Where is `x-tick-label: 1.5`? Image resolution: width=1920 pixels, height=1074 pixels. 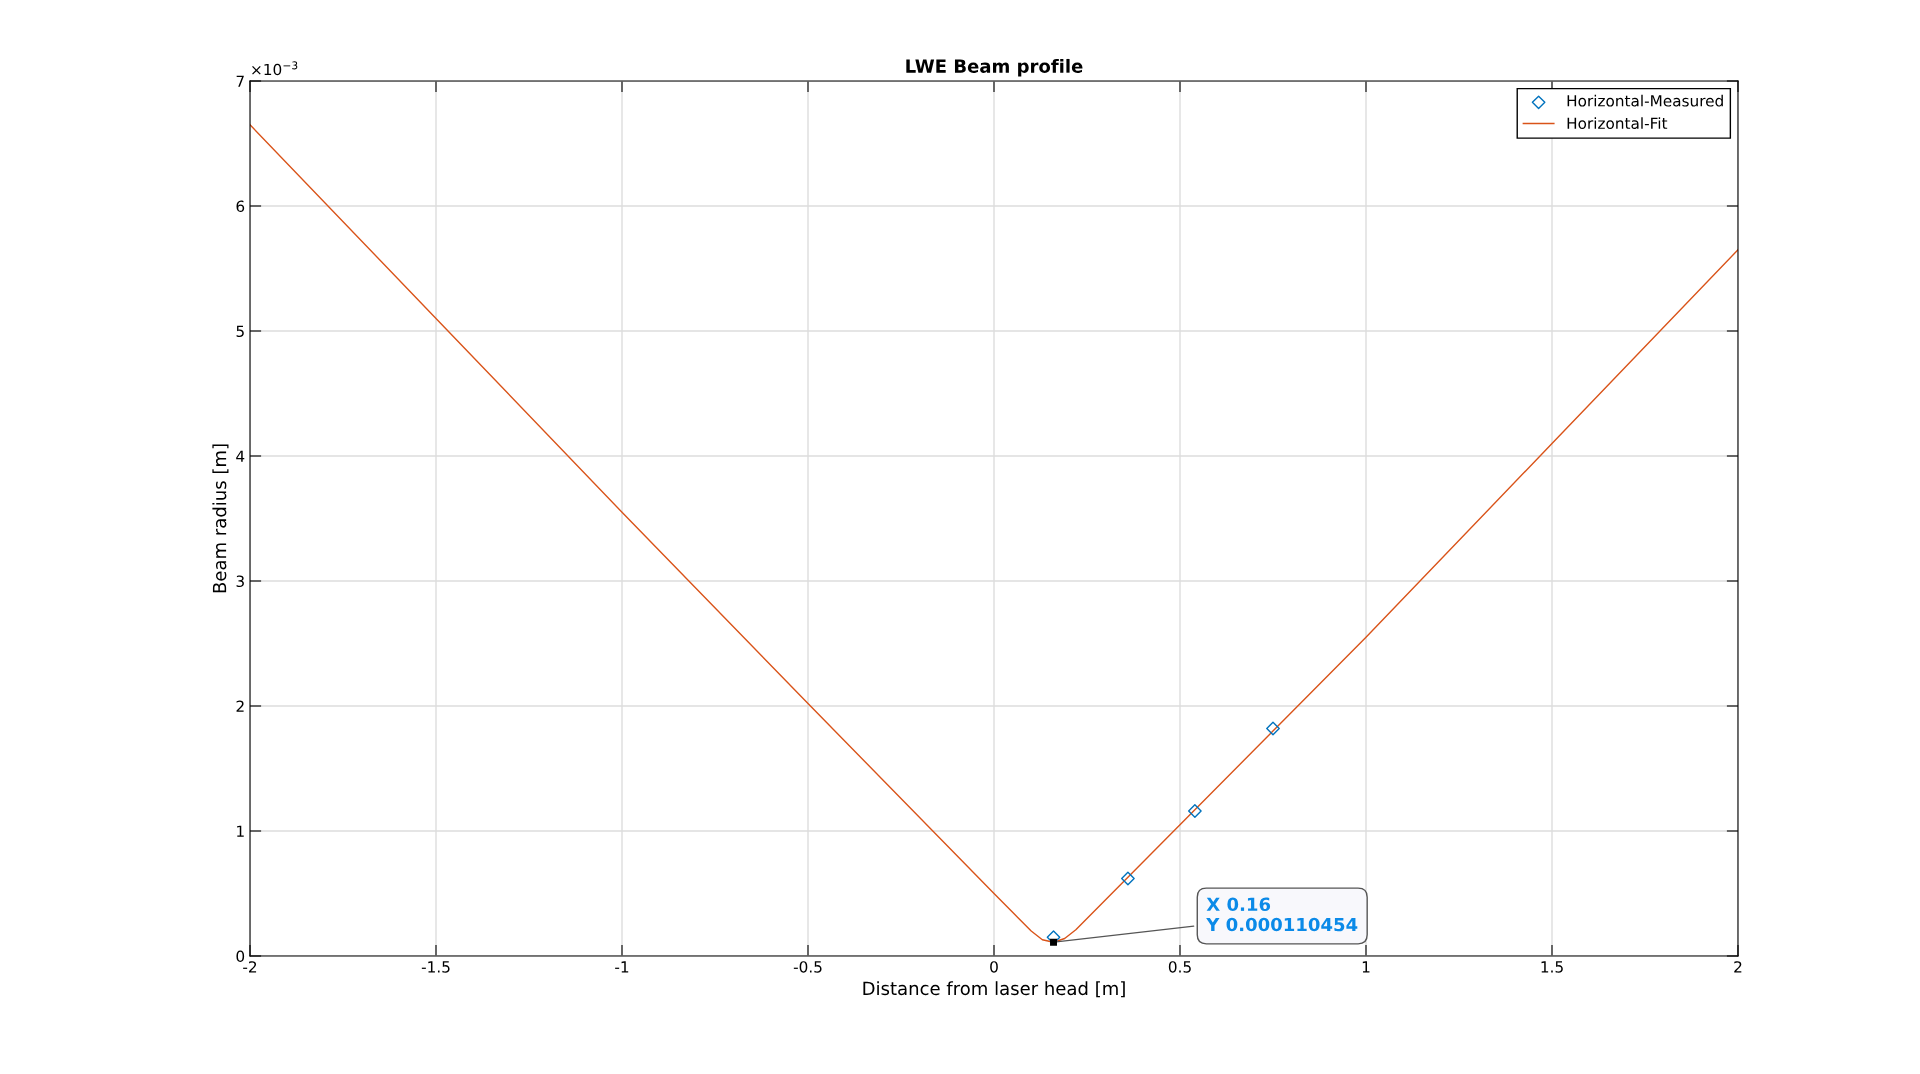
x-tick-label: 1.5 is located at coordinates (1552, 967).